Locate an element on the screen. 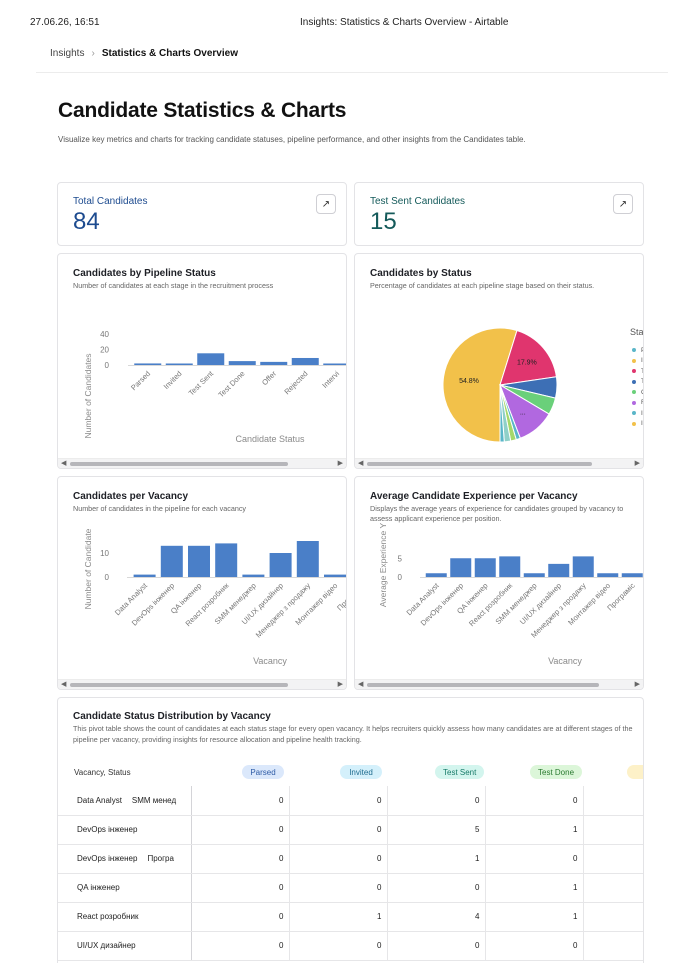 The height and width of the screenshot is (963, 700). x-axis-label: Candidate Status is located at coordinates (270, 439).